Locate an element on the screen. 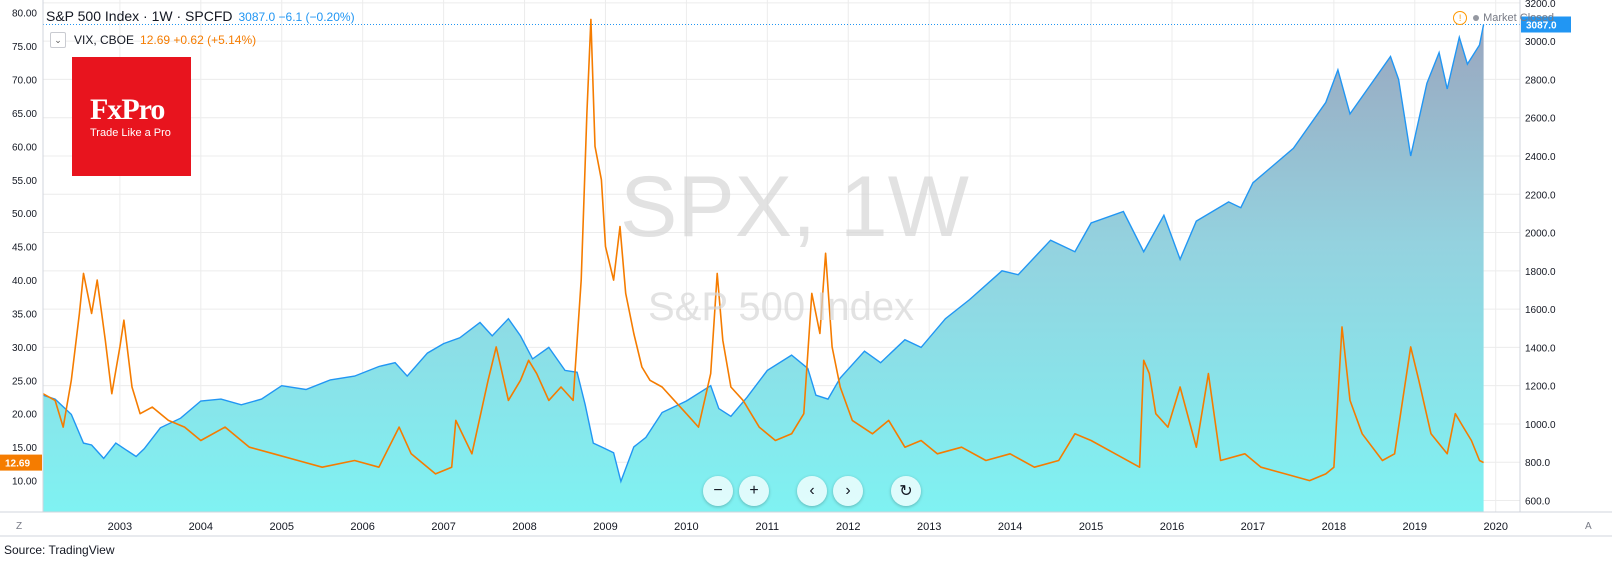 This screenshot has width=1612, height=562. left-axis-tick: 50.00 is located at coordinates (24, 214).